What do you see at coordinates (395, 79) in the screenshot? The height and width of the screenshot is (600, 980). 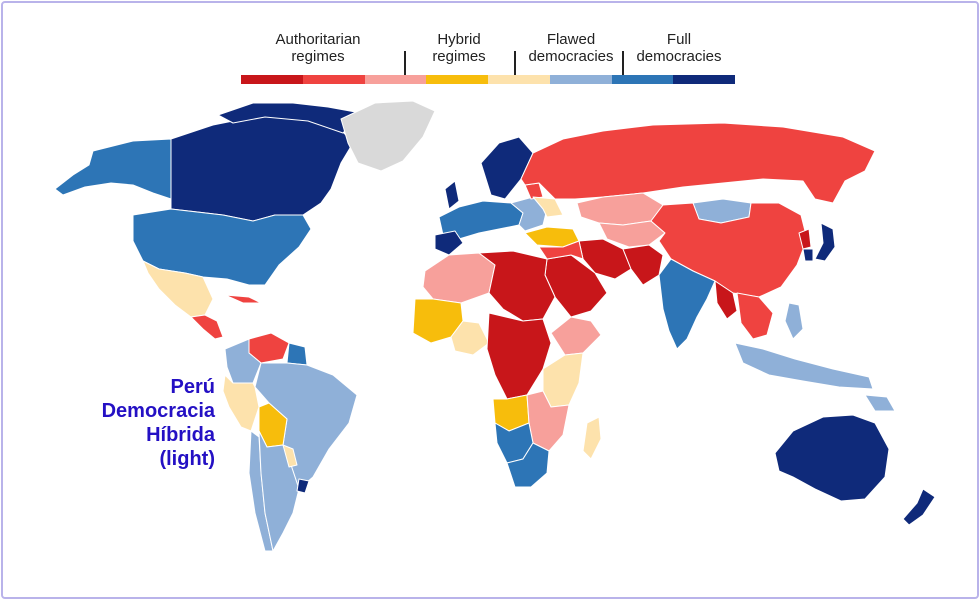 I see `legend-swatch-authoritarian-light` at bounding box center [395, 79].